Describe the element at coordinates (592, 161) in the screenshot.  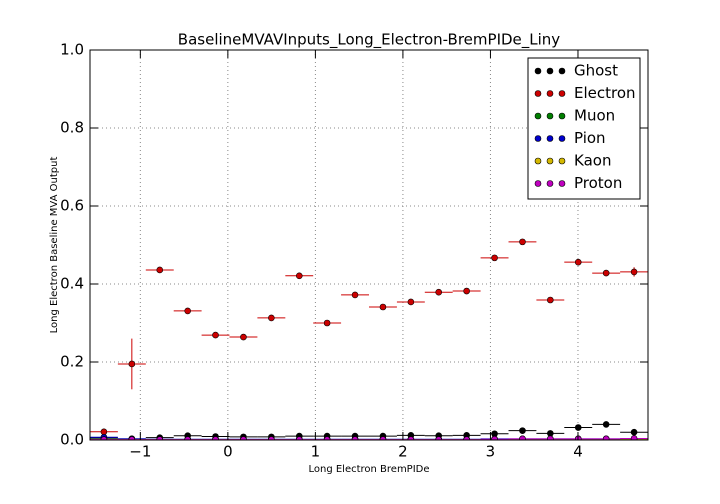
I see `legend-label: Kaon` at that location.